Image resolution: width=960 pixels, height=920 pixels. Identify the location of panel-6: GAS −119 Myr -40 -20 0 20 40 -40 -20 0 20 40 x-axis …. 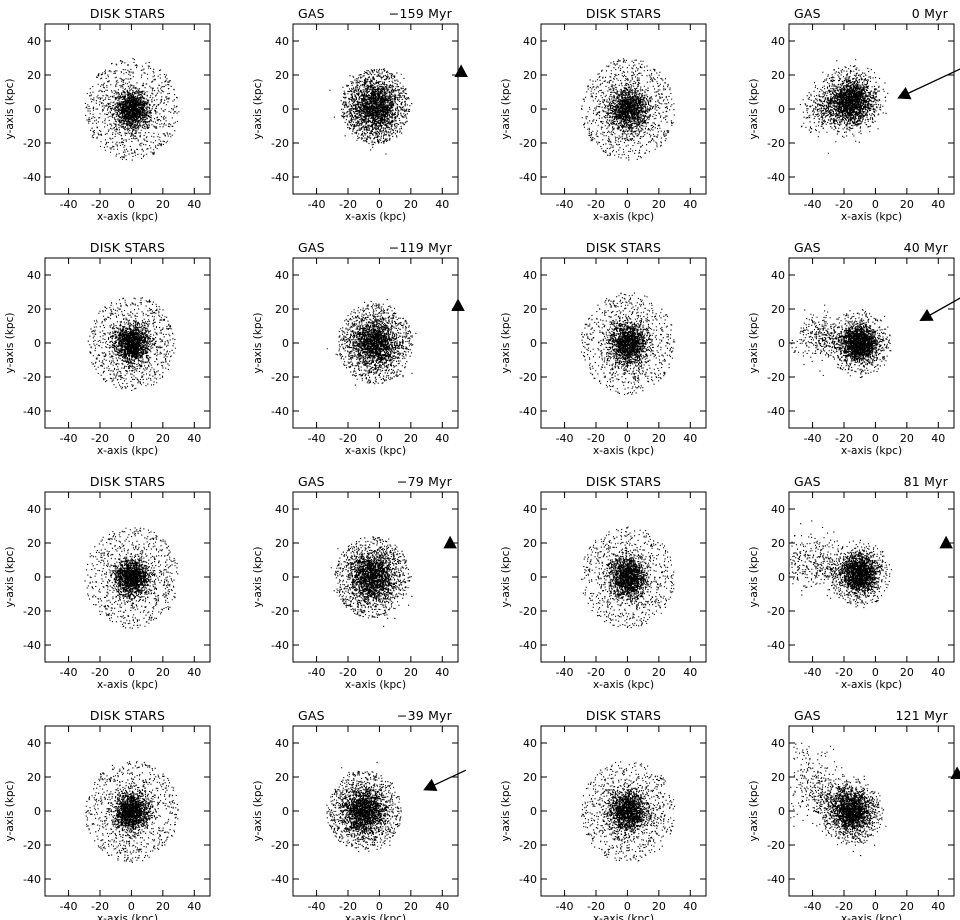
(358, 348).